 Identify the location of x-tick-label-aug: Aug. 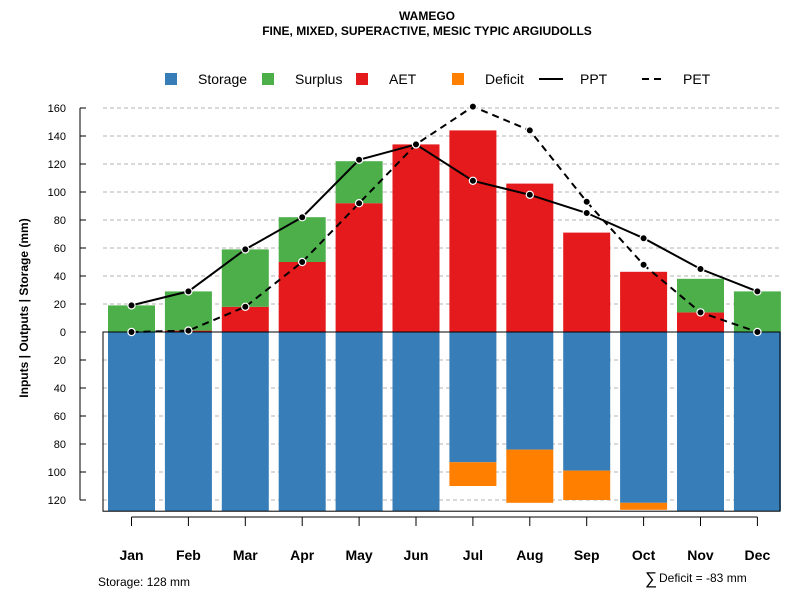
(529, 555).